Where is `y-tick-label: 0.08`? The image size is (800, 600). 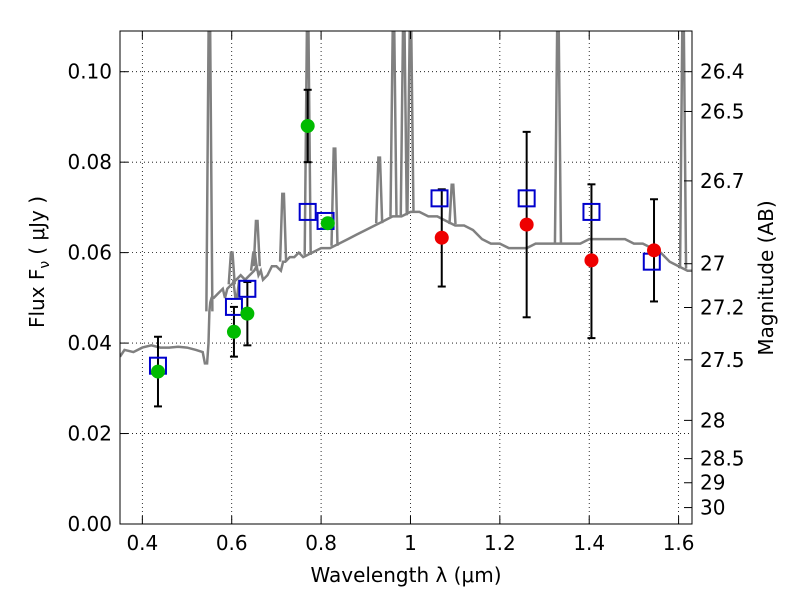
y-tick-label: 0.08 is located at coordinates (89, 162).